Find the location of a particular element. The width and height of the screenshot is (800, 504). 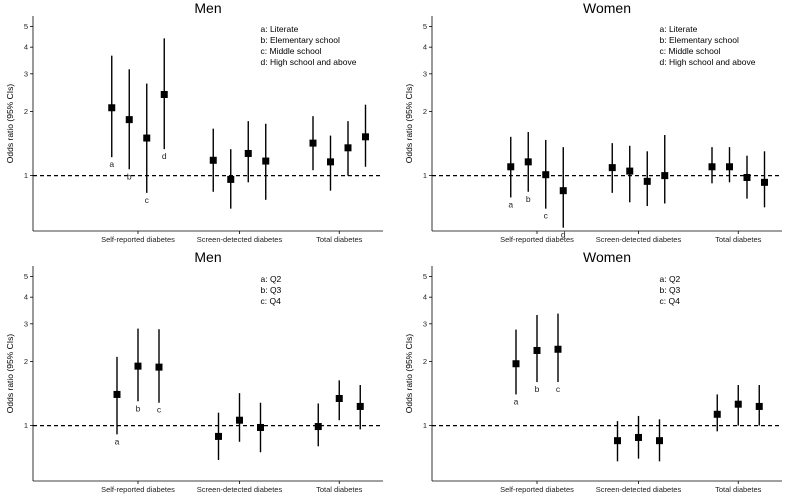

chart-title: Women is located at coordinates (607, 257).